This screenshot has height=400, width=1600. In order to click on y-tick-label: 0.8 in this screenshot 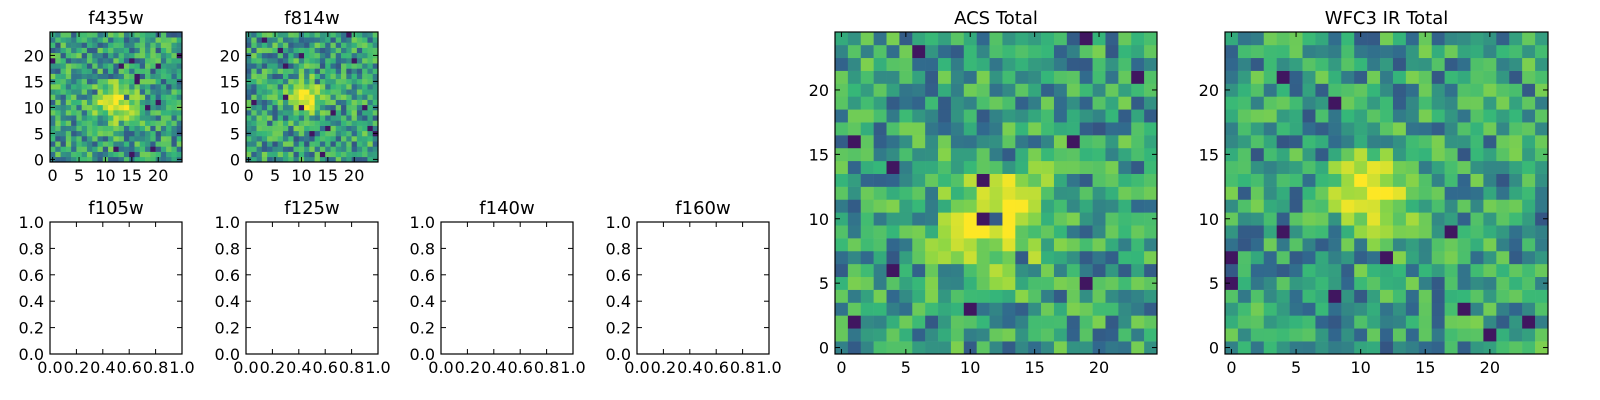, I will do `click(422, 248)`.